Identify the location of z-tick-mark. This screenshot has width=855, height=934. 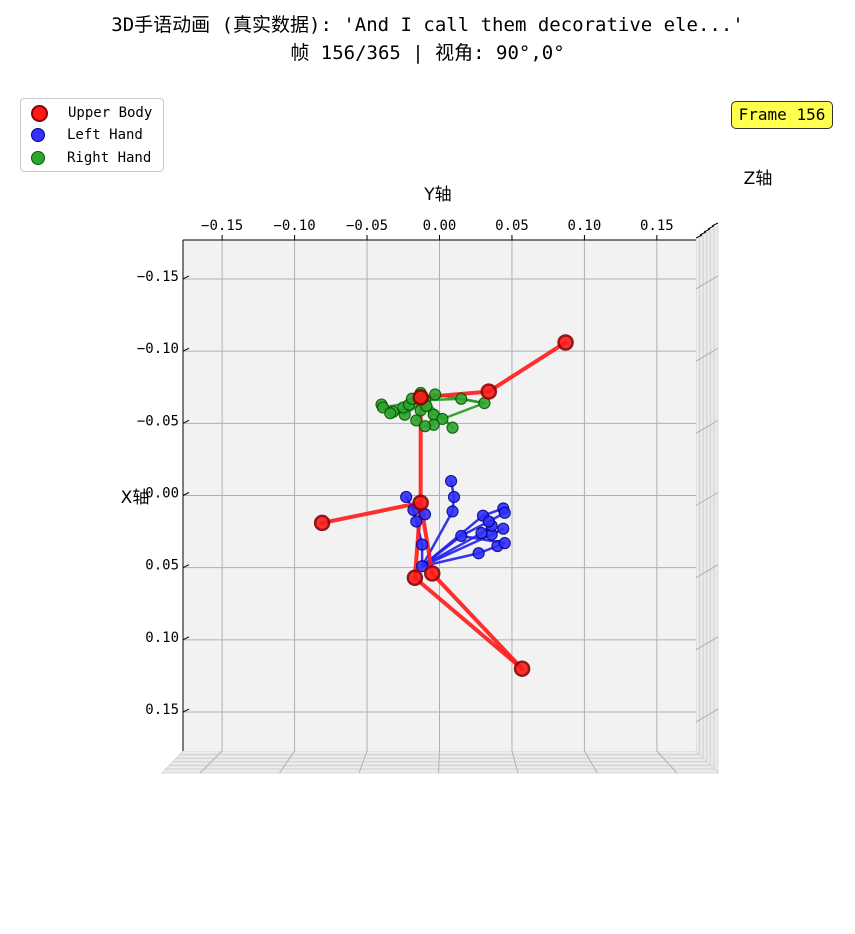
(715, 224).